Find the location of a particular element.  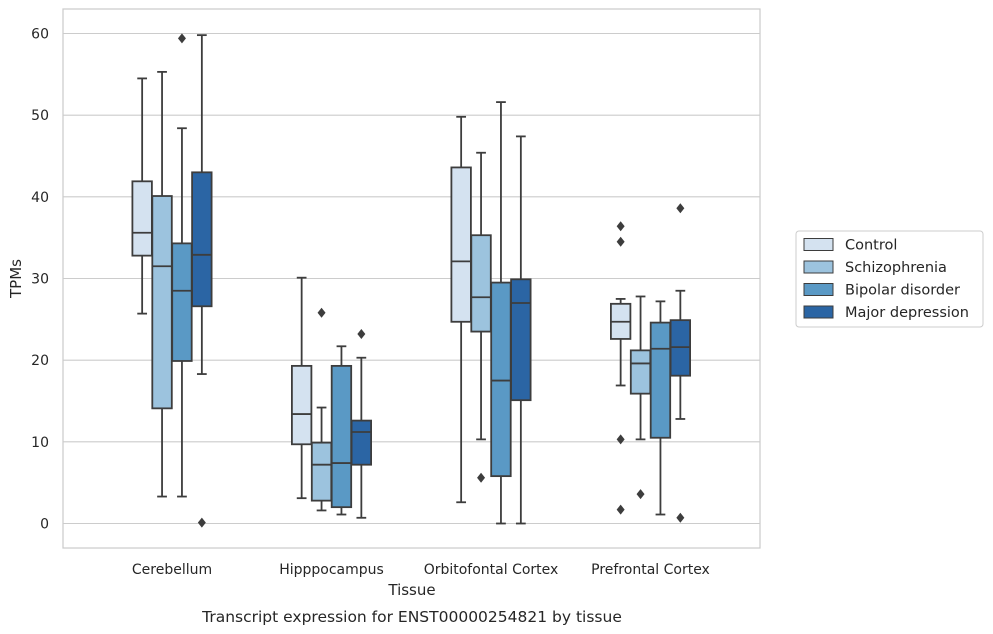

legend-frame is located at coordinates (889, 279).